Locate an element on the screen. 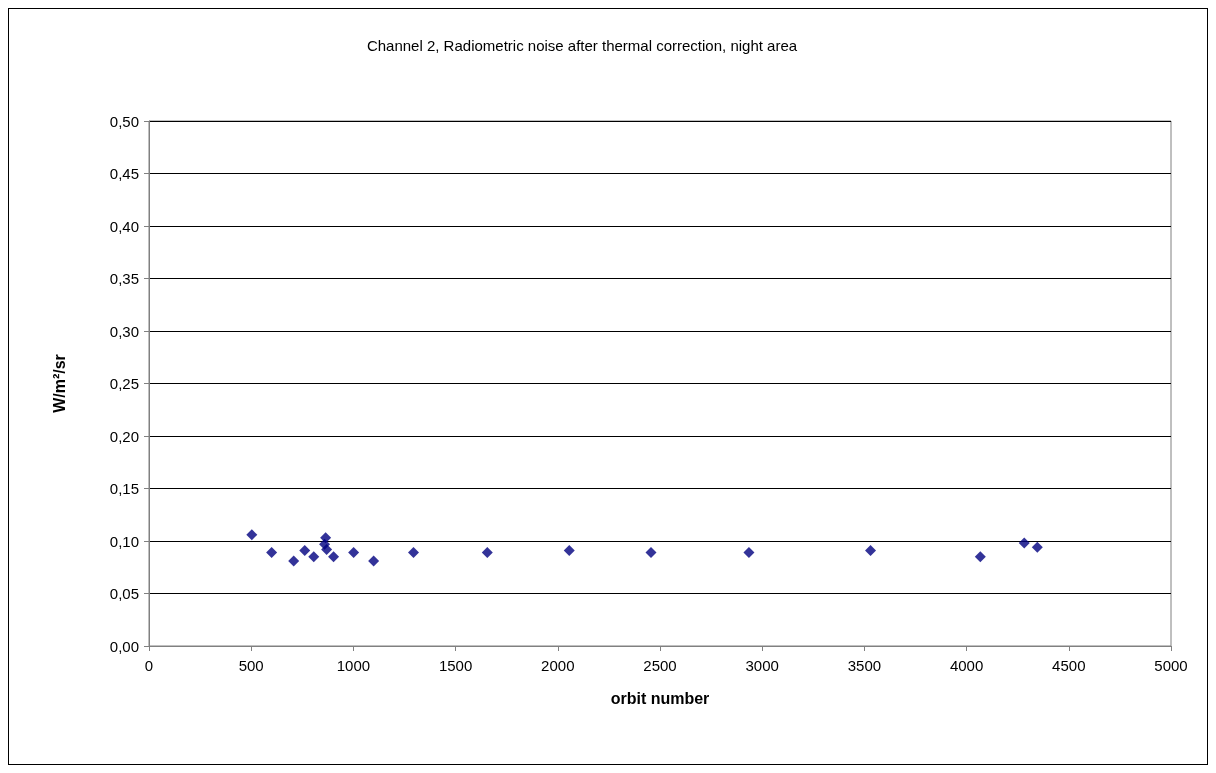 Image resolution: width=1216 pixels, height=773 pixels. x-tick-label: 0 is located at coordinates (149, 665).